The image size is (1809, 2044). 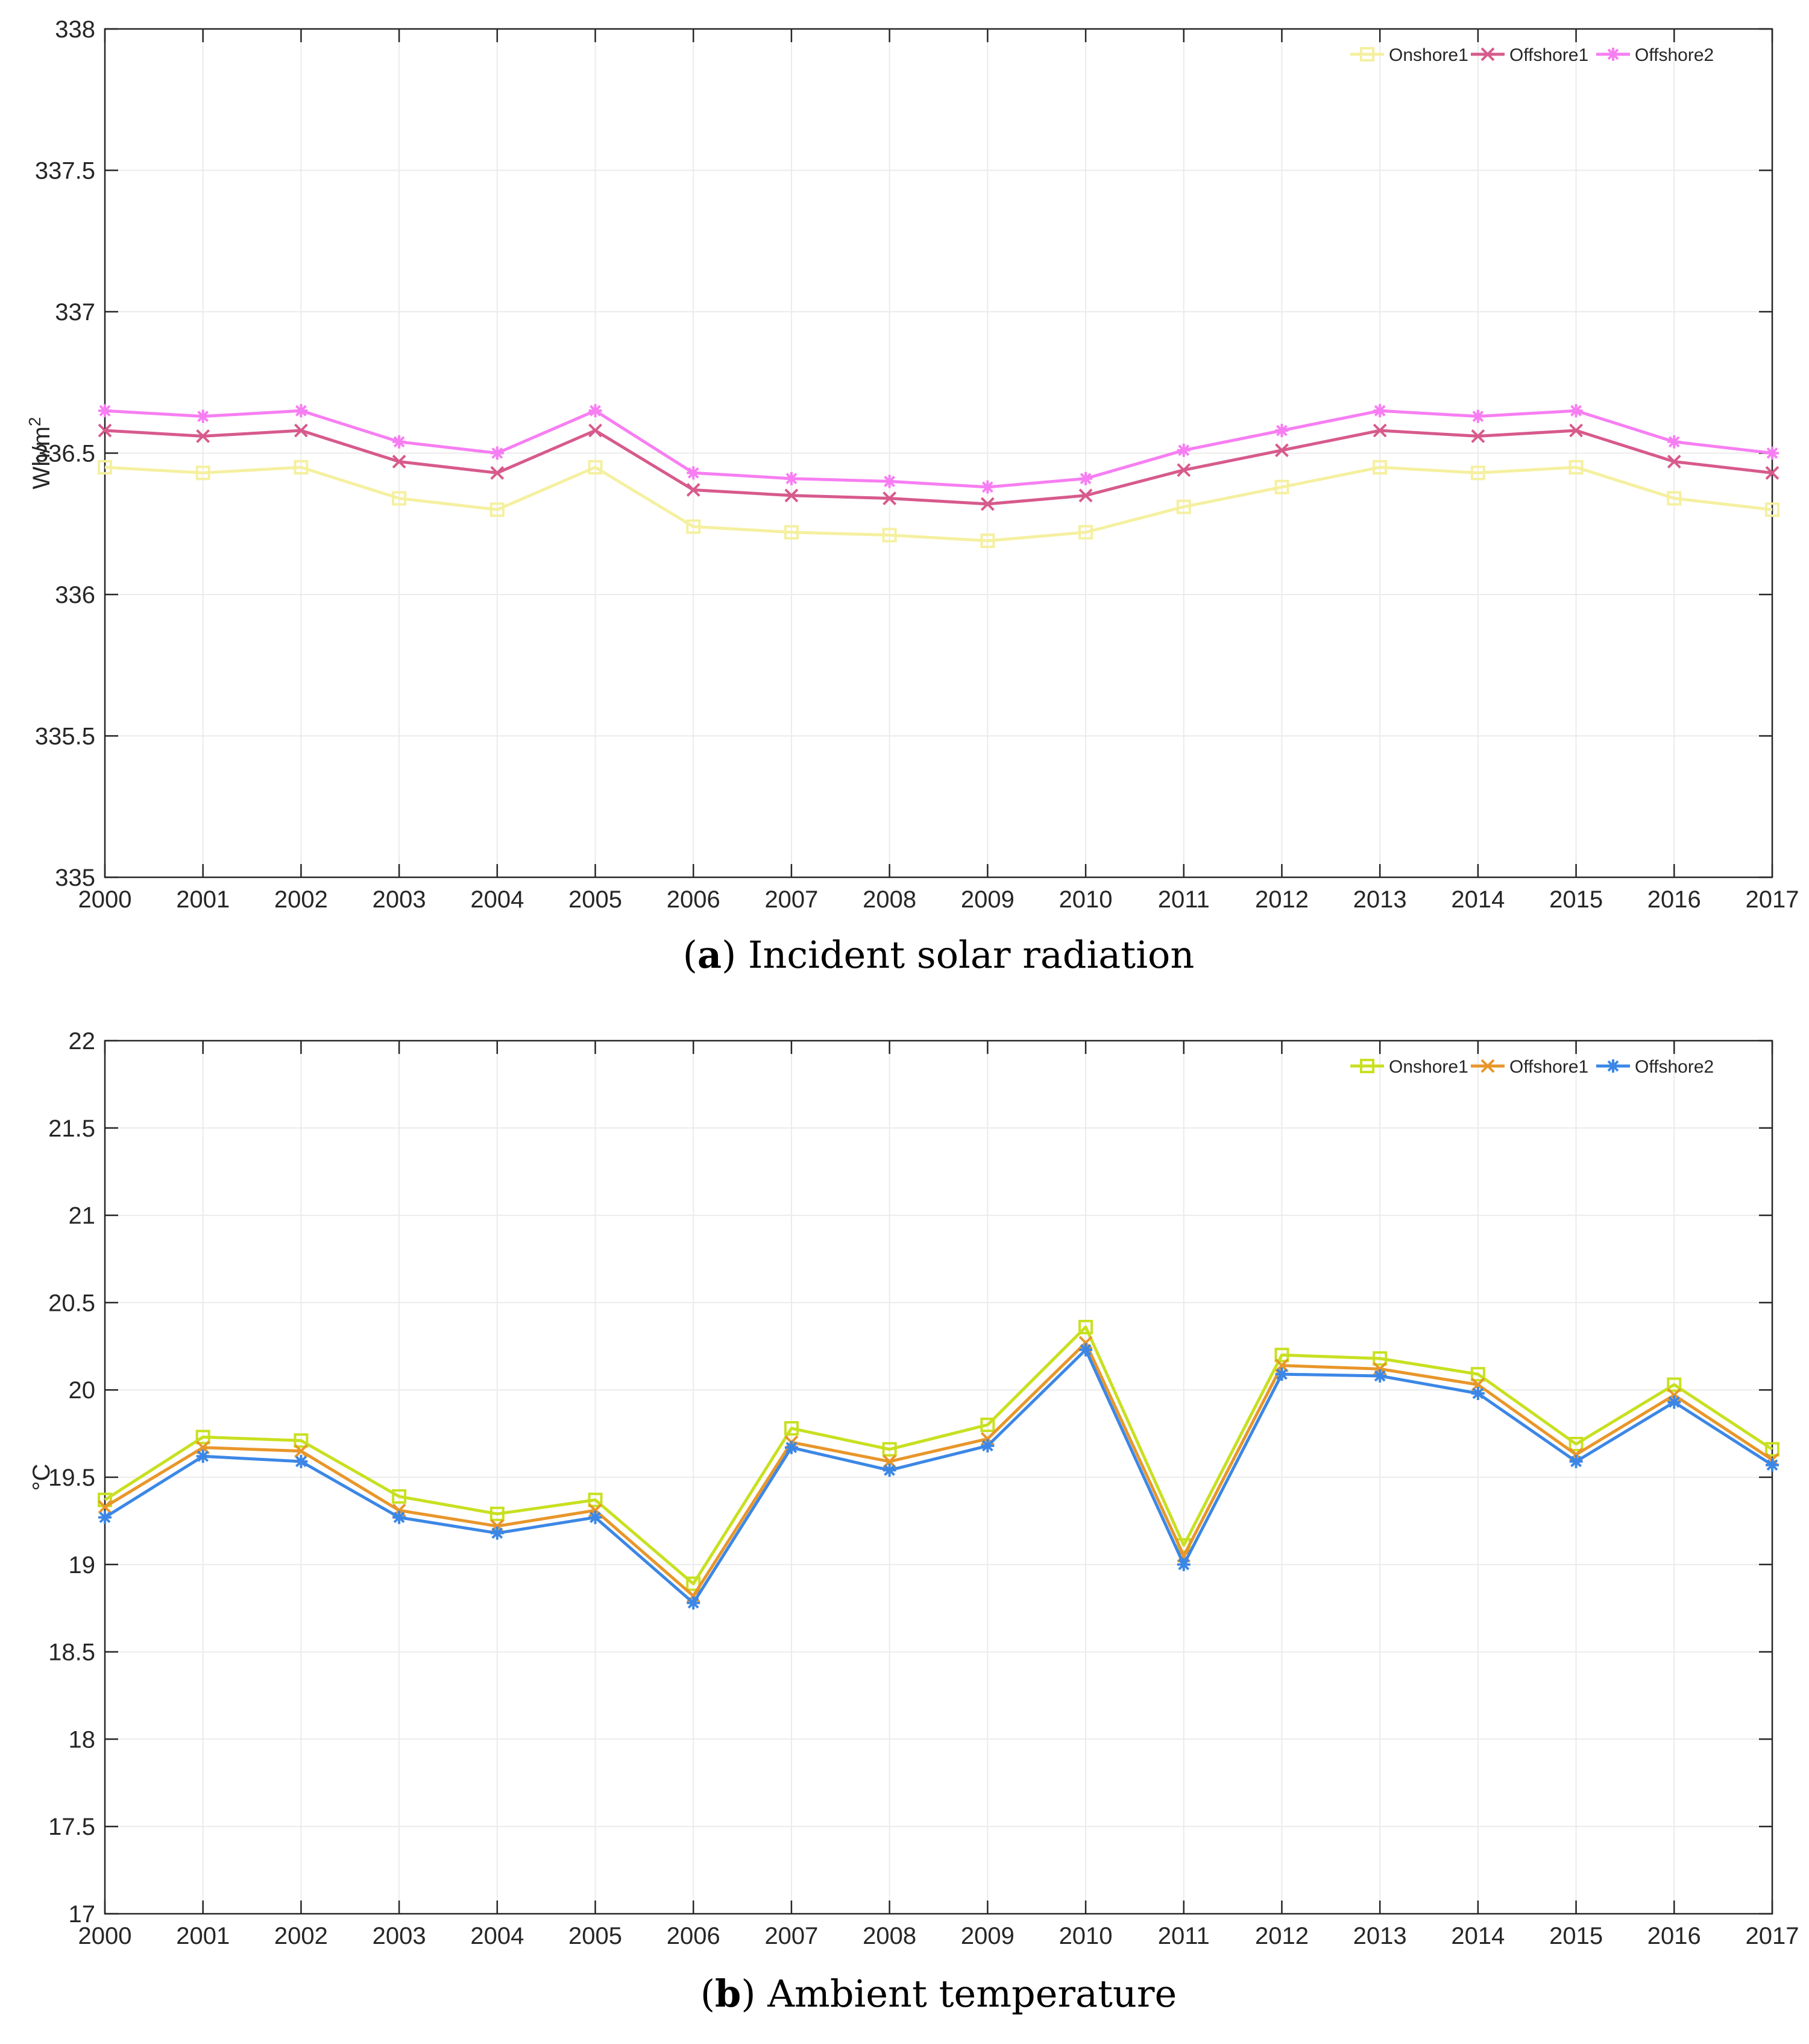 I want to click on y-tick-label: 19, so click(x=83, y=1565).